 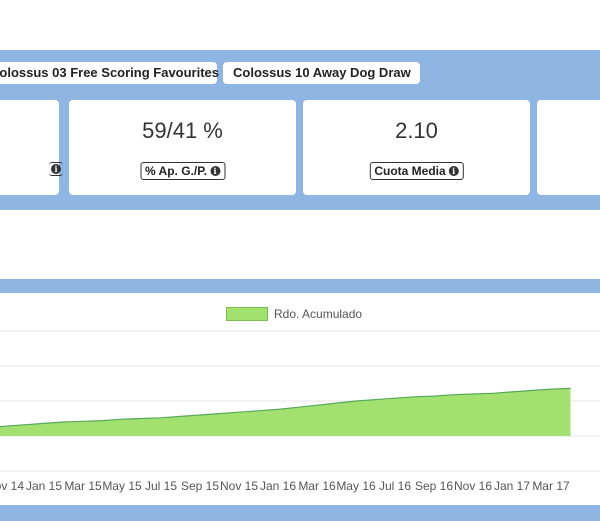 I want to click on x-tick-label: Jan 17, so click(x=512, y=486).